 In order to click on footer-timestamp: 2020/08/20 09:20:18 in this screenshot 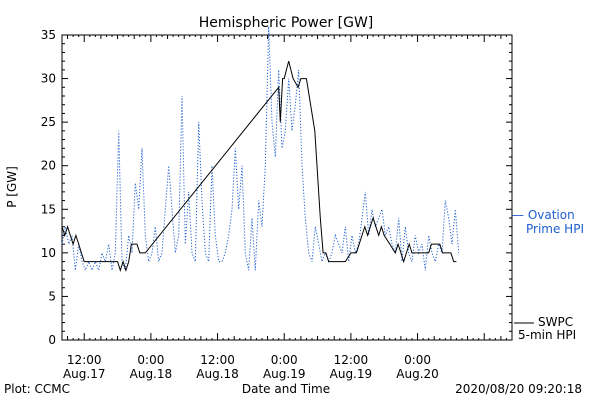, I will do `click(518, 389)`.